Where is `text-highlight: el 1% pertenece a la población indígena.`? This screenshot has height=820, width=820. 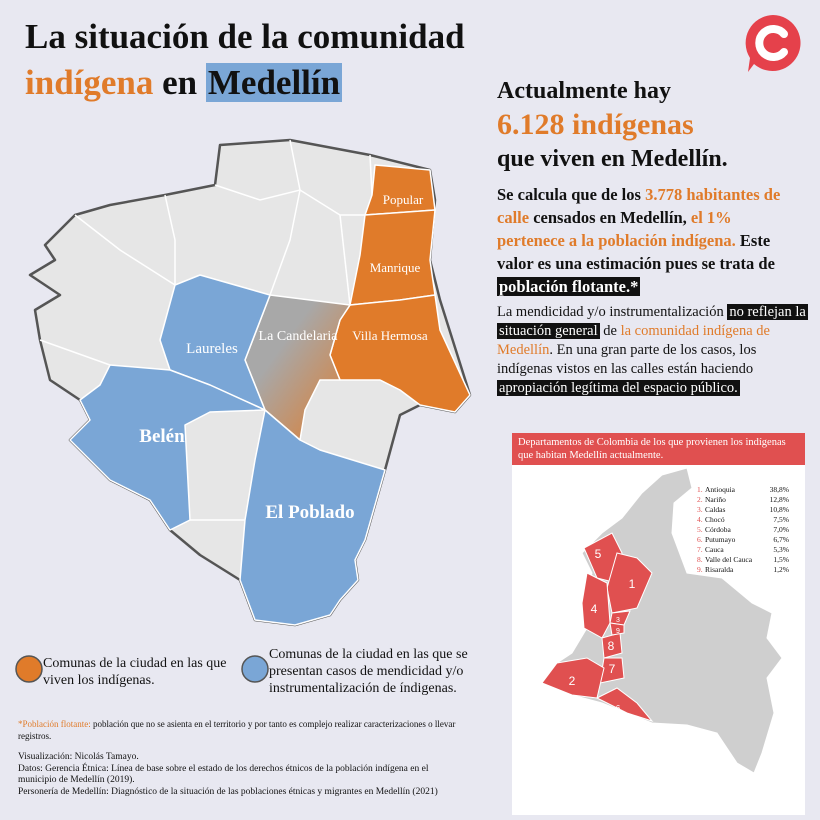 text-highlight: el 1% pertenece a la población indígena. is located at coordinates (616, 229).